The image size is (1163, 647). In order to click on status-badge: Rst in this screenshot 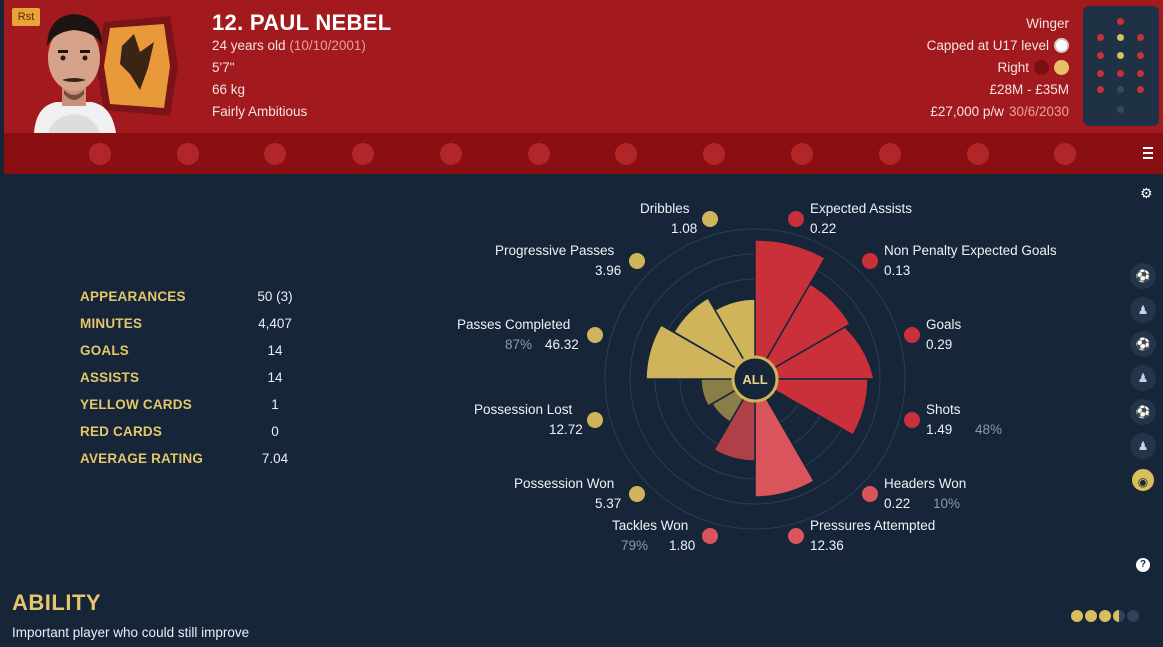, I will do `click(26, 17)`.